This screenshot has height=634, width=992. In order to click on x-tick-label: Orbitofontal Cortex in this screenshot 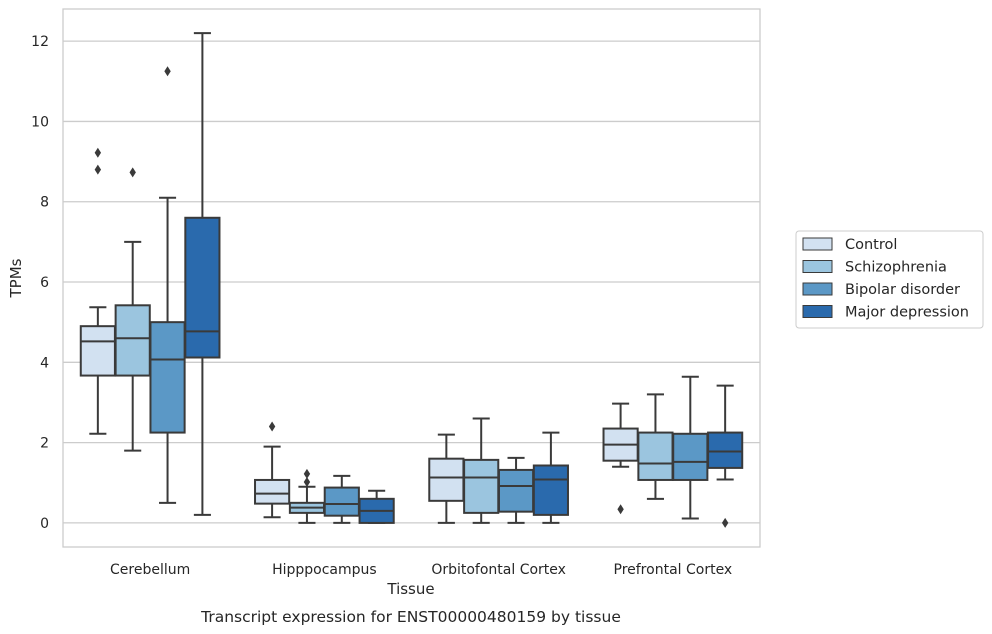, I will do `click(498, 570)`.